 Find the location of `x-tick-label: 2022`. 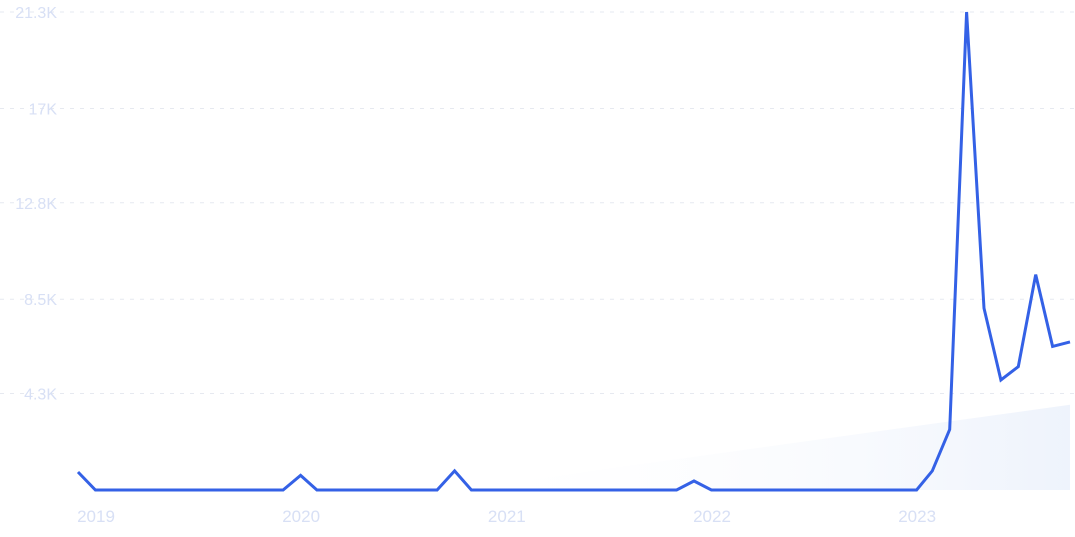

x-tick-label: 2022 is located at coordinates (712, 516).